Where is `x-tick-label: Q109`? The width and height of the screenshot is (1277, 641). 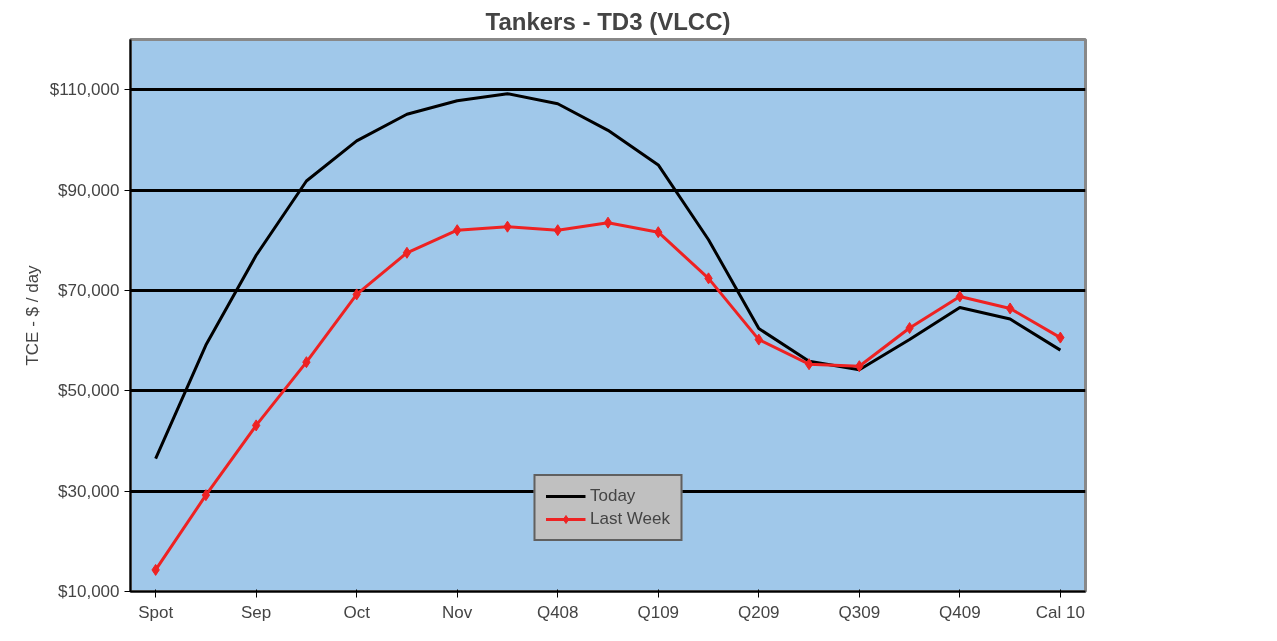 x-tick-label: Q109 is located at coordinates (658, 612).